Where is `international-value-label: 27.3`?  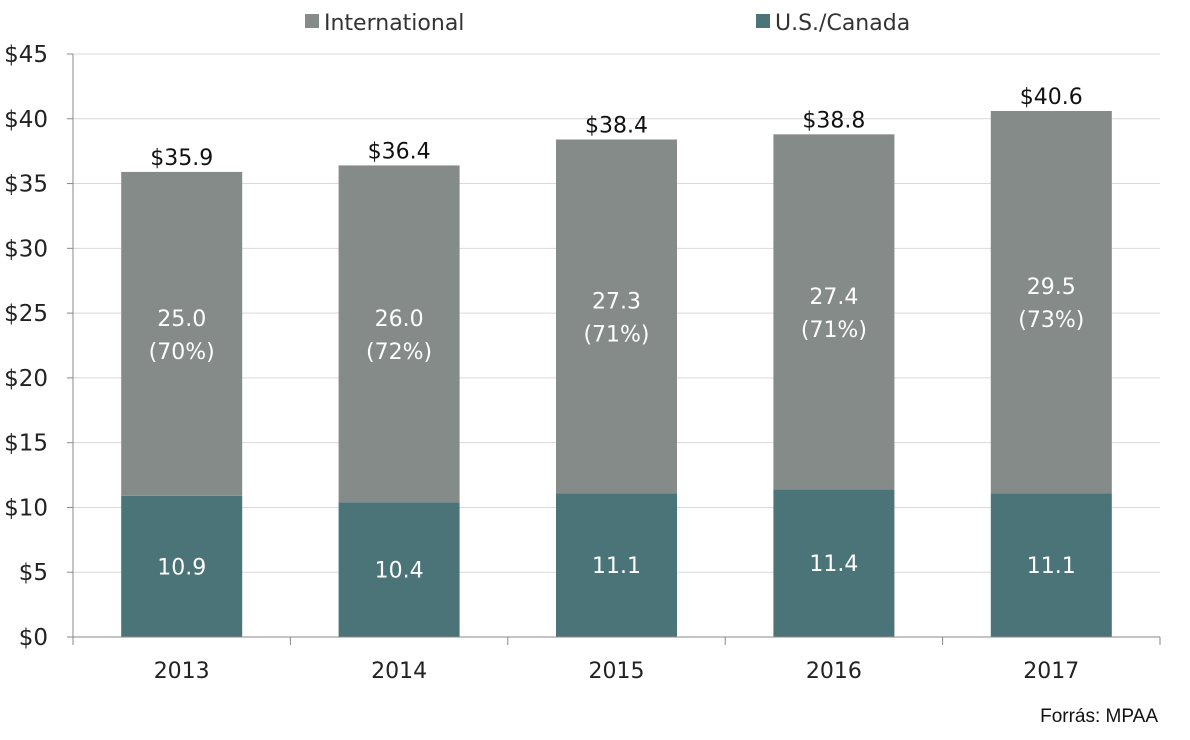 international-value-label: 27.3 is located at coordinates (616, 301).